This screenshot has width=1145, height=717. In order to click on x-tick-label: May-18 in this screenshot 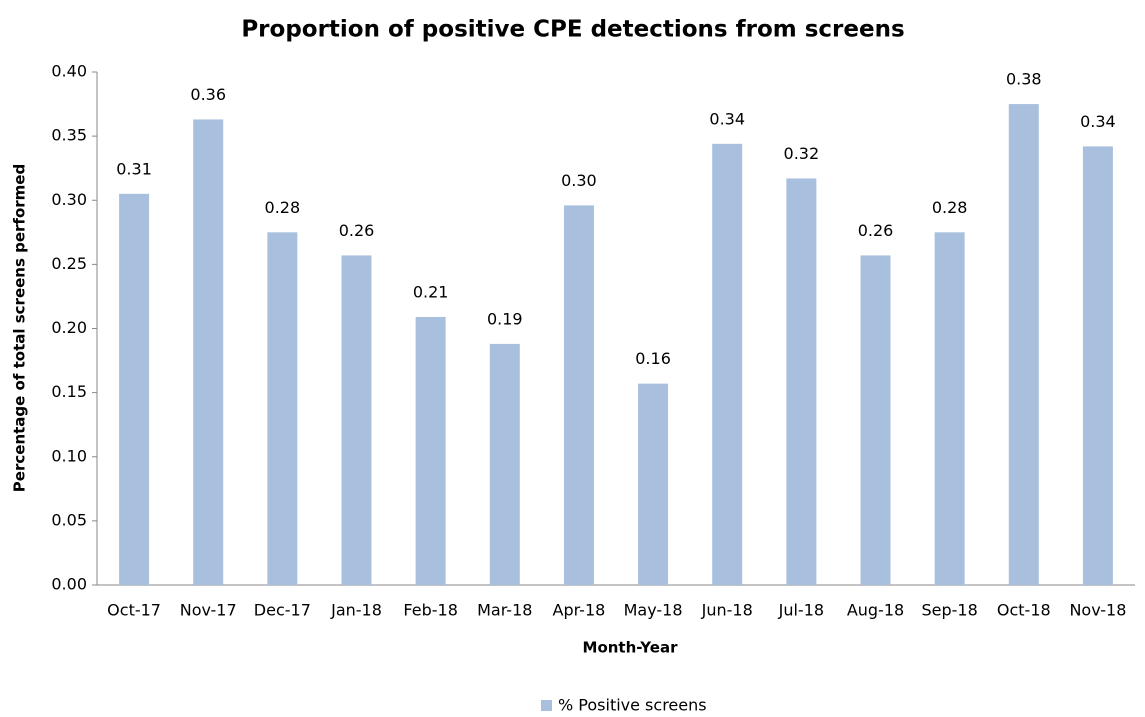, I will do `click(653, 610)`.